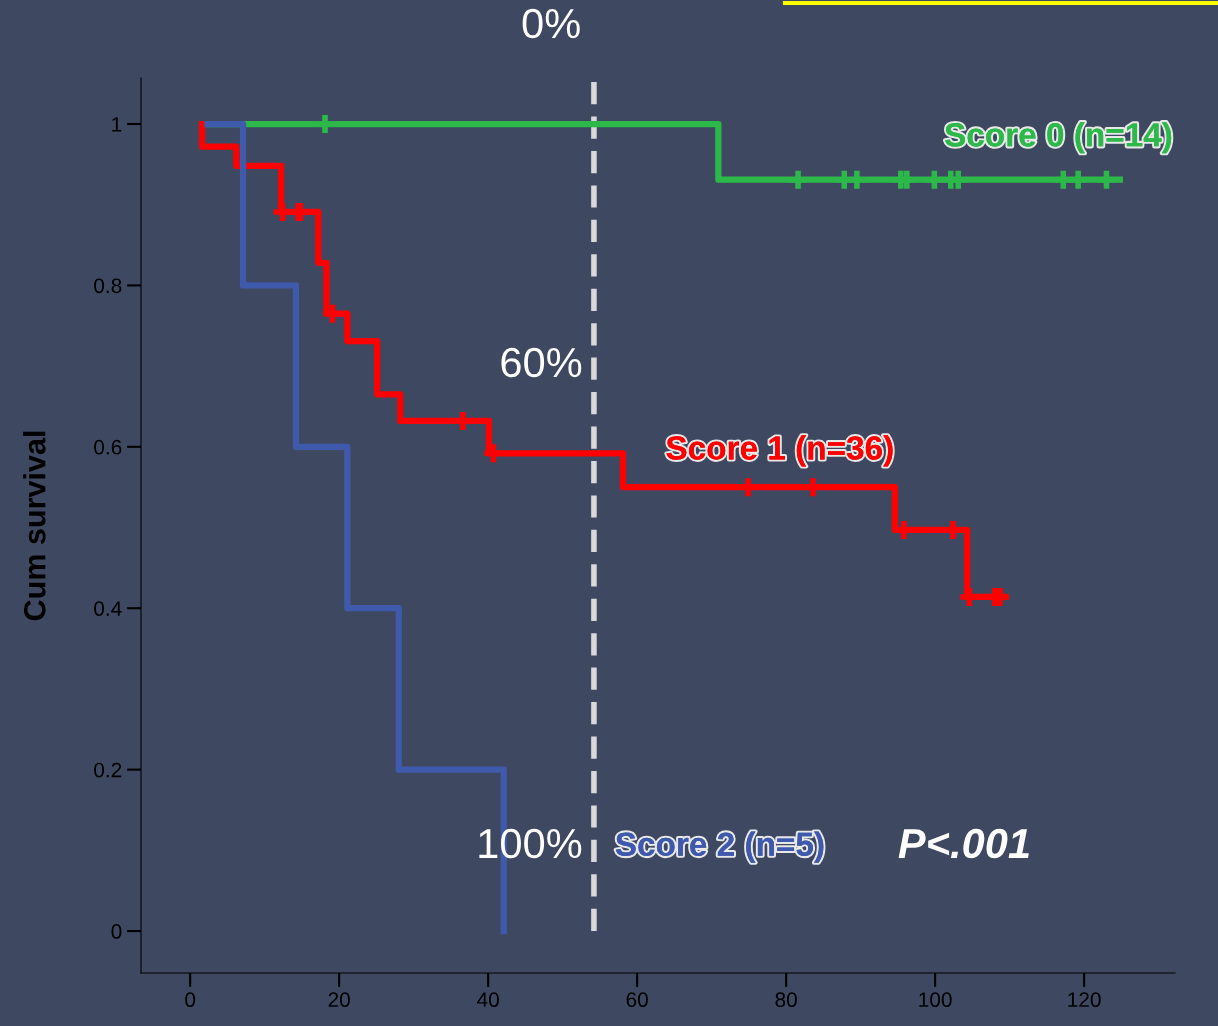 The image size is (1218, 1026). I want to click on y-axis-title: Cum survival, so click(34, 526).